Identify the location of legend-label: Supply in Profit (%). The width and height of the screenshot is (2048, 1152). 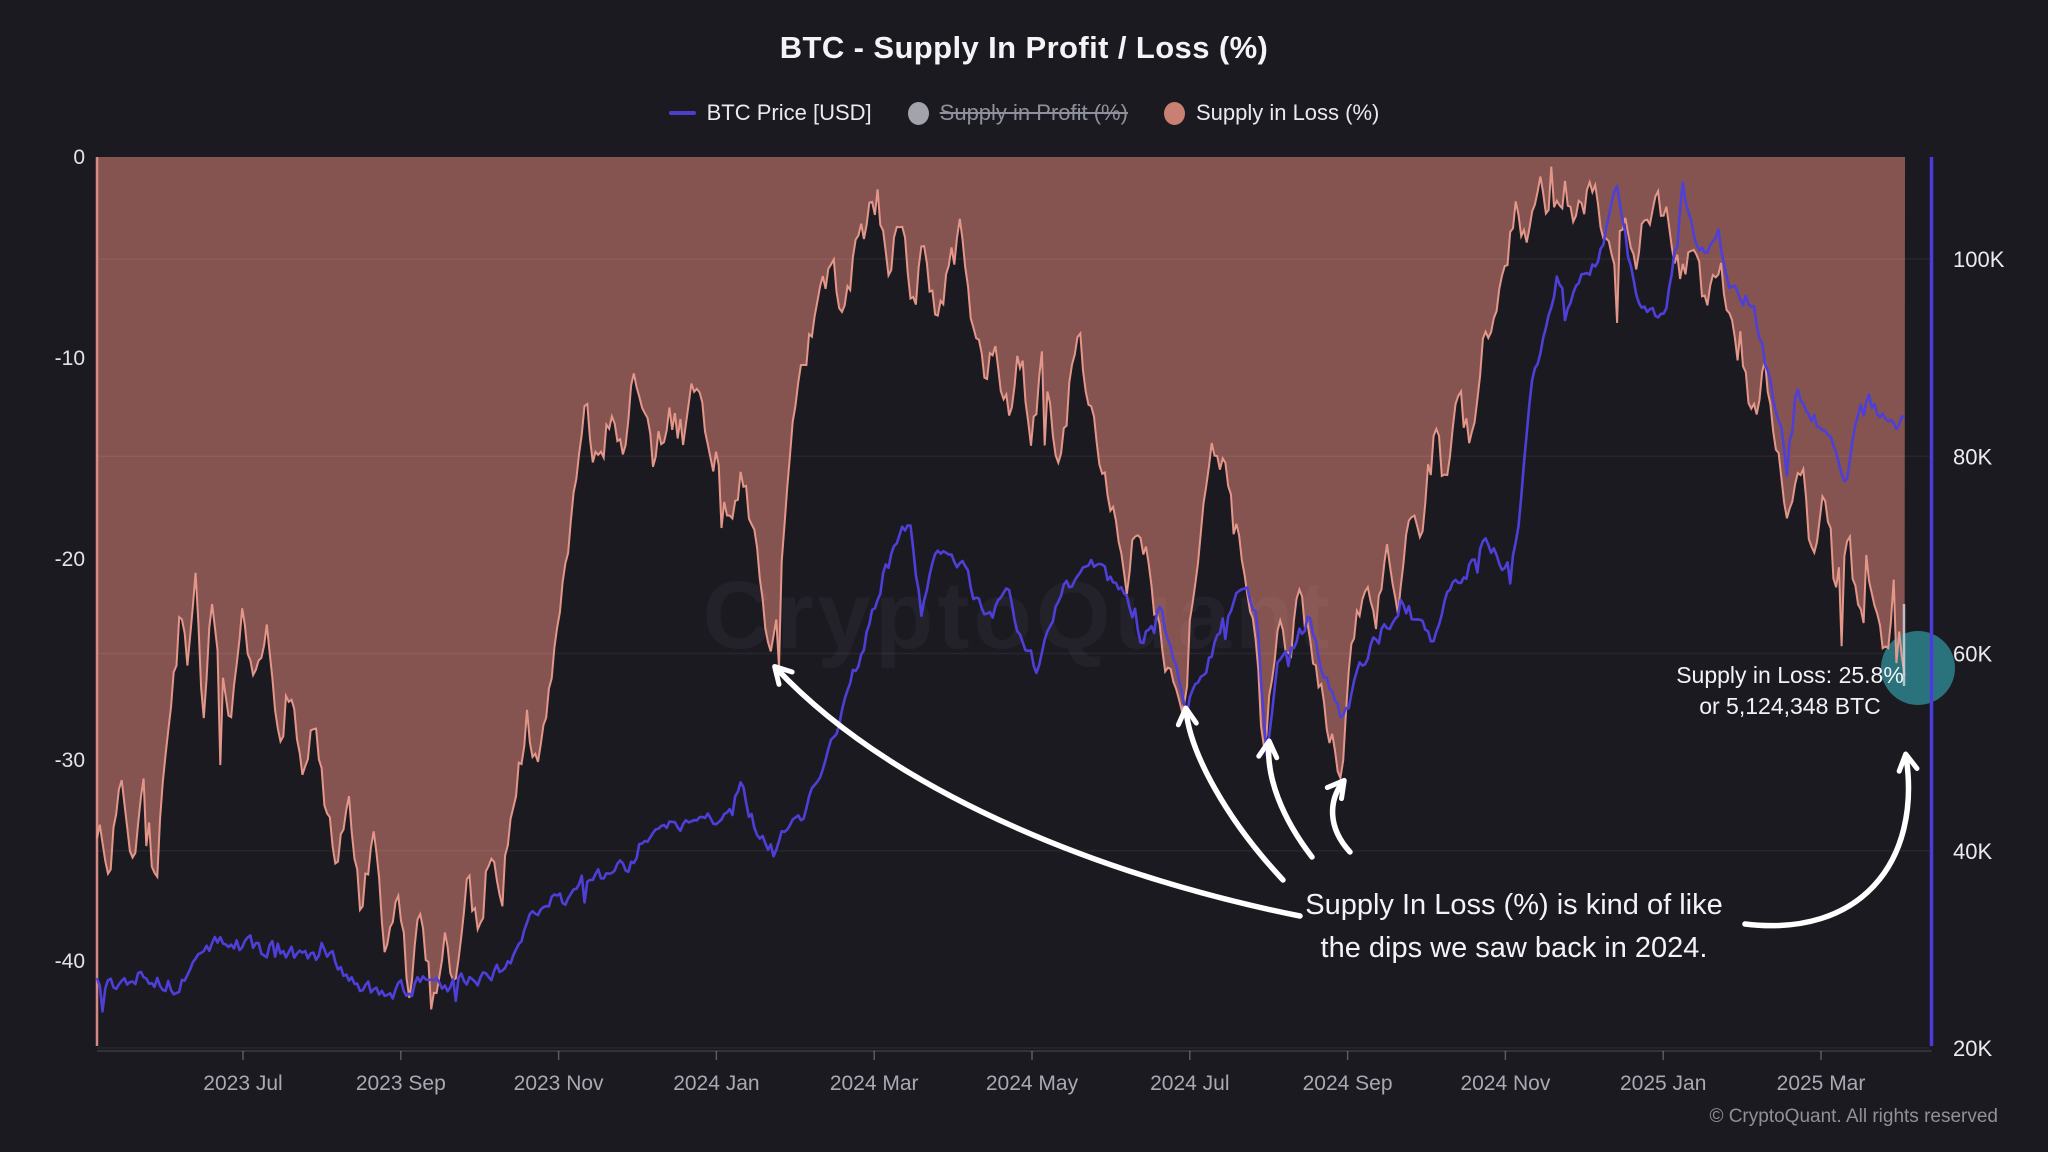
(1033, 112).